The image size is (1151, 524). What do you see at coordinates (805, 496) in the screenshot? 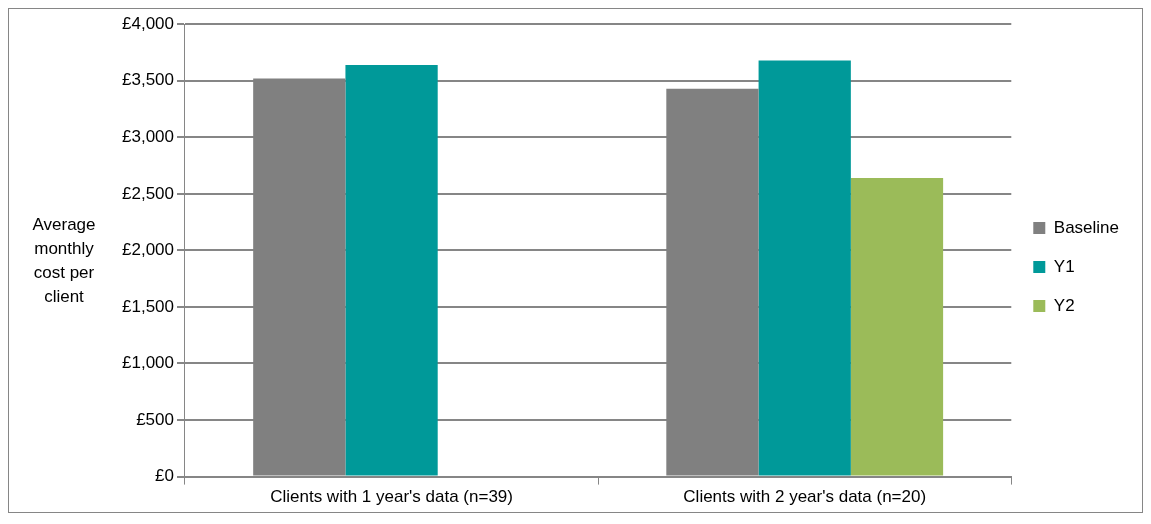
I see `x-tick-label: Clients with 2 year's data (n=20)` at bounding box center [805, 496].